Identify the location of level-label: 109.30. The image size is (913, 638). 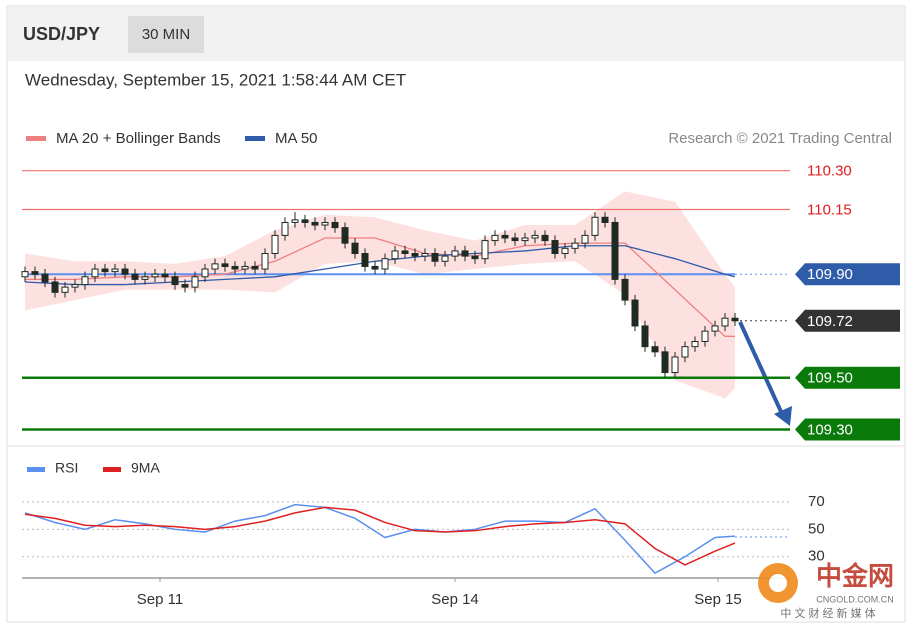
(830, 429).